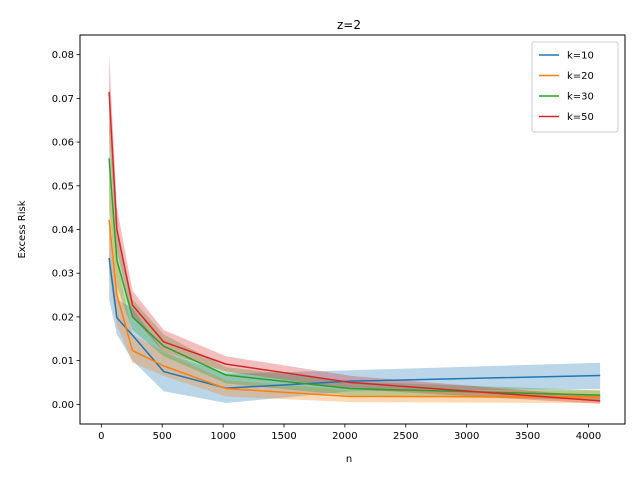  Describe the element at coordinates (344, 436) in the screenshot. I see `x-tick-label: 2000` at that location.